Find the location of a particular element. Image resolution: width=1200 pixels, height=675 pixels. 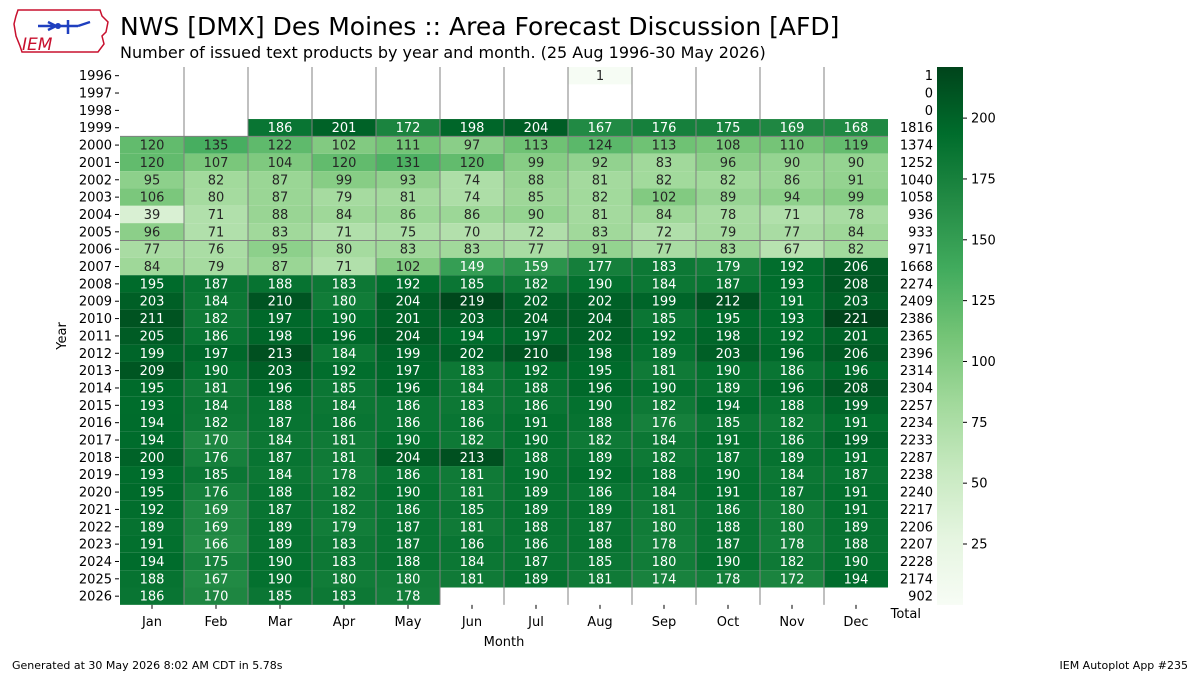

cell-value-label: 184 is located at coordinates (664, 441).